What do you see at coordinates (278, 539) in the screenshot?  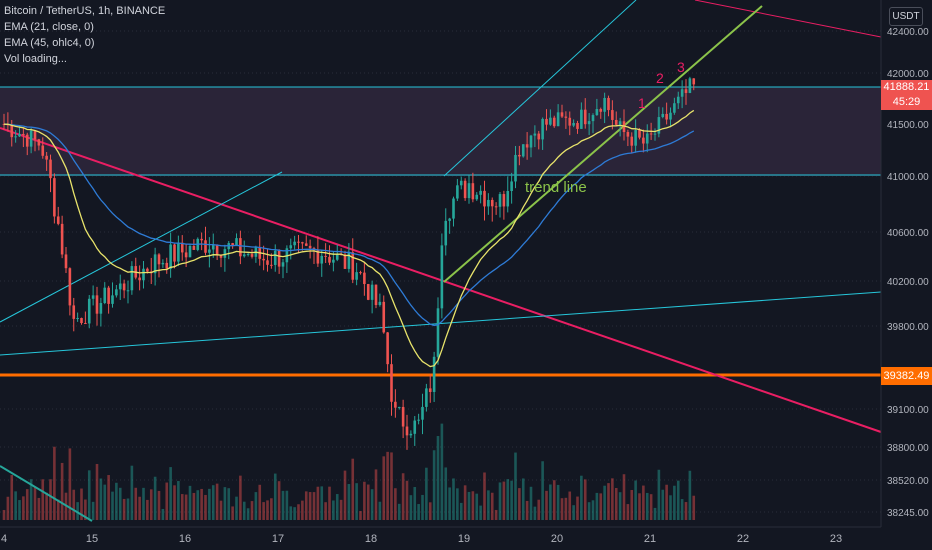 I see `time-tick-label: 17` at bounding box center [278, 539].